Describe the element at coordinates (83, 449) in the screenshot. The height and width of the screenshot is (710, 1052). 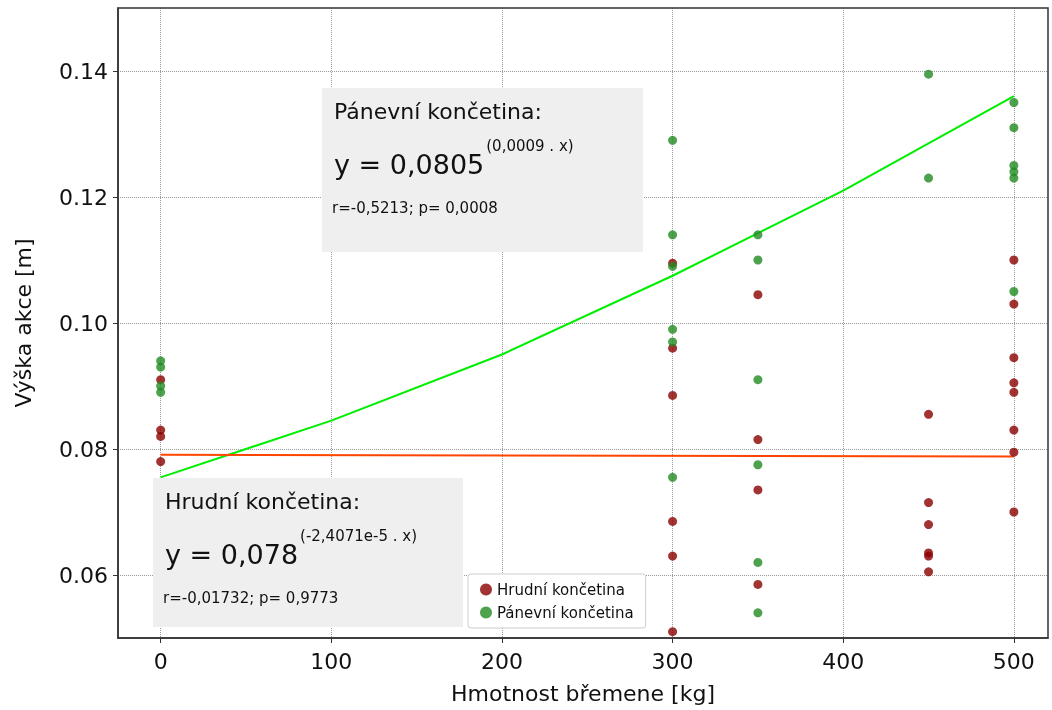
I see `y-tick-label: 0.08` at that location.